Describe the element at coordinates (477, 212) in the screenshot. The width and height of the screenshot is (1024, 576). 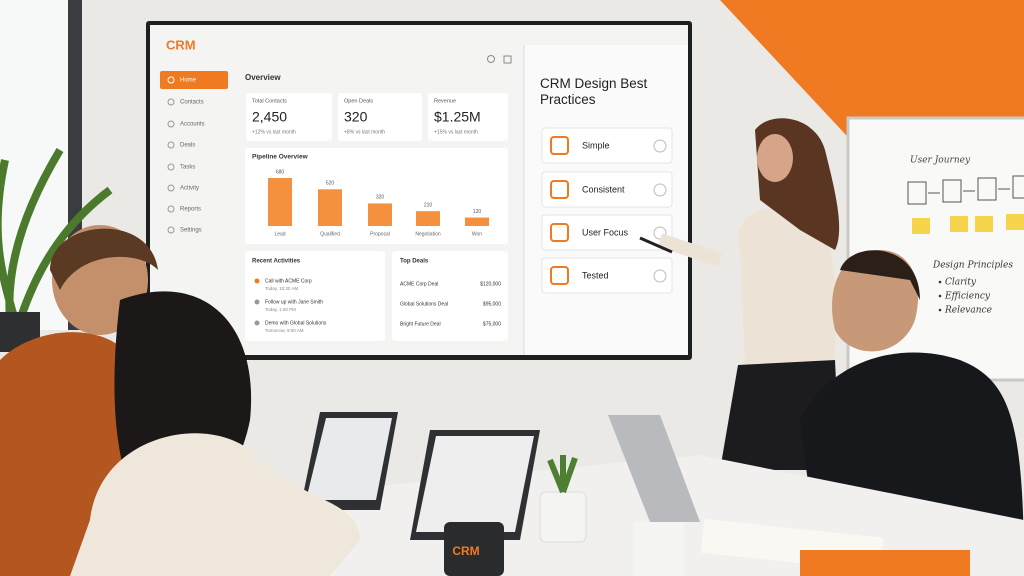
I see `bar-value-label: 120` at that location.